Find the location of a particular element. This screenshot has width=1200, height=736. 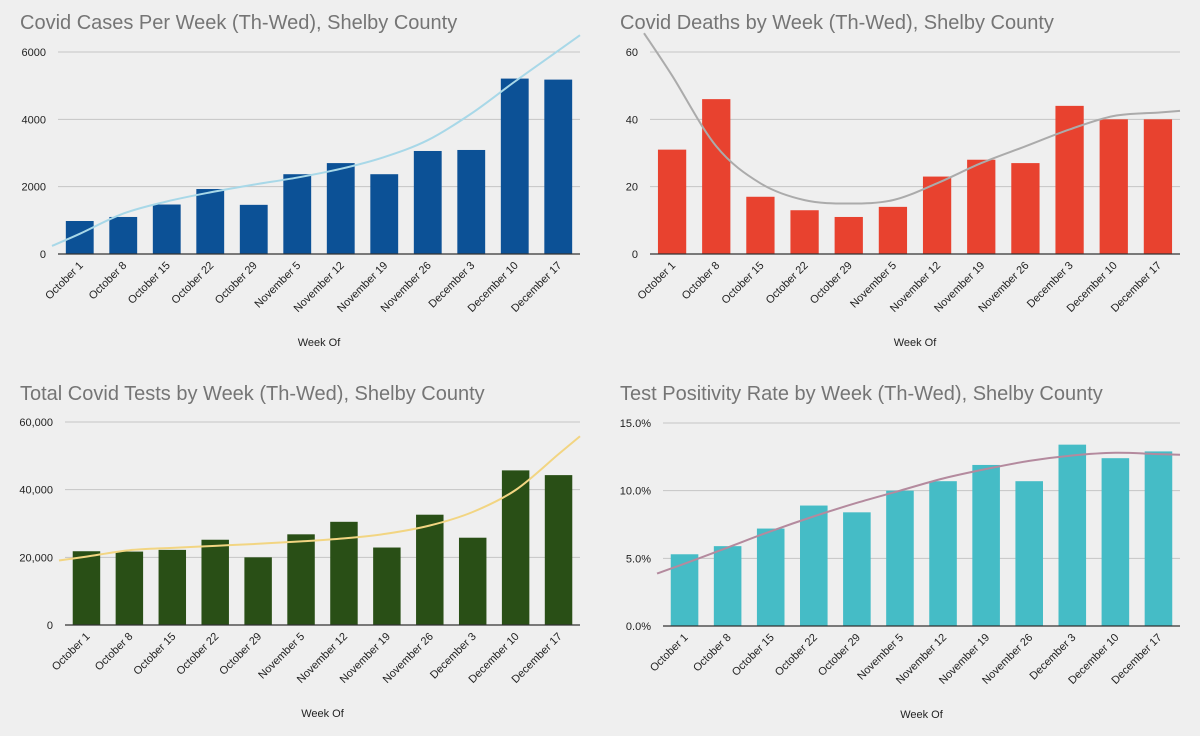

tests-y-tick-label: 0 is located at coordinates (50, 626).